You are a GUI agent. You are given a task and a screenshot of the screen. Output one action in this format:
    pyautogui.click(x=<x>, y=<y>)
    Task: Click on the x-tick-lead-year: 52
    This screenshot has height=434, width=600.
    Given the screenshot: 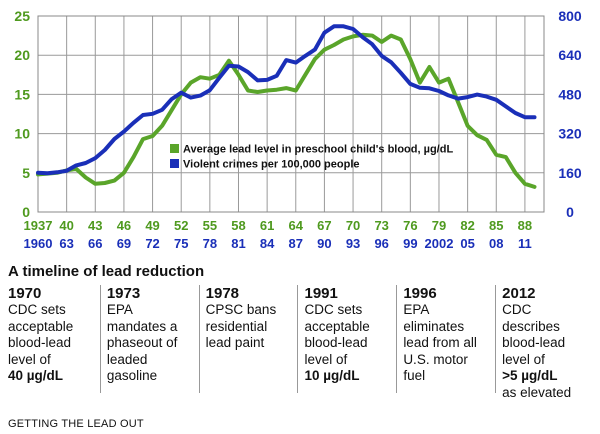 What is the action you would take?
    pyautogui.click(x=181, y=225)
    